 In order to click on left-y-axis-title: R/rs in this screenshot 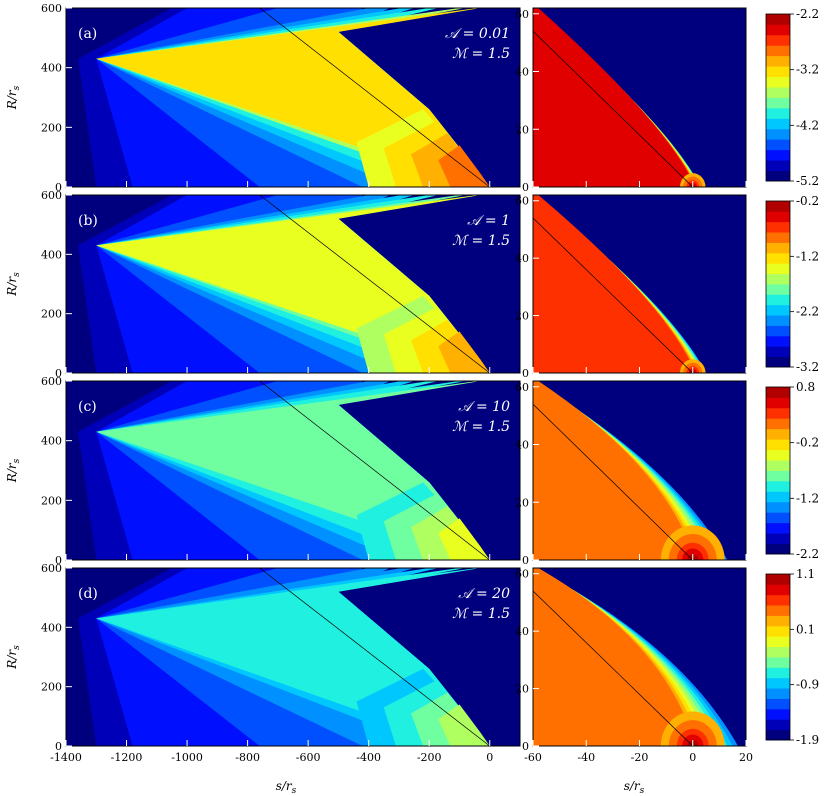, I will do `click(13, 657)`.